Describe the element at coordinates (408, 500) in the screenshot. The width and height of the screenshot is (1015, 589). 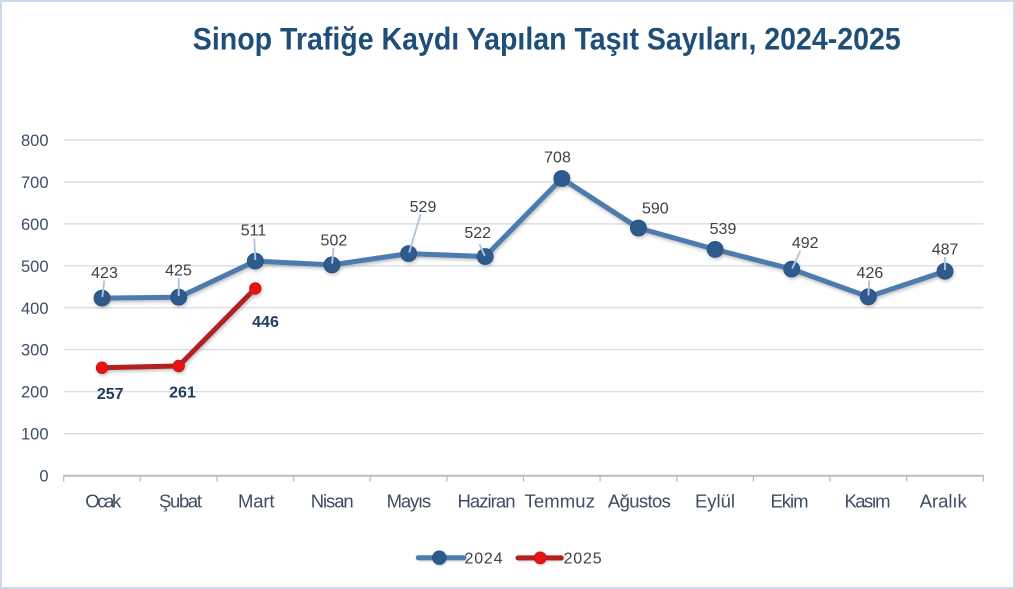
I see `svg-text: Mayıs` at that location.